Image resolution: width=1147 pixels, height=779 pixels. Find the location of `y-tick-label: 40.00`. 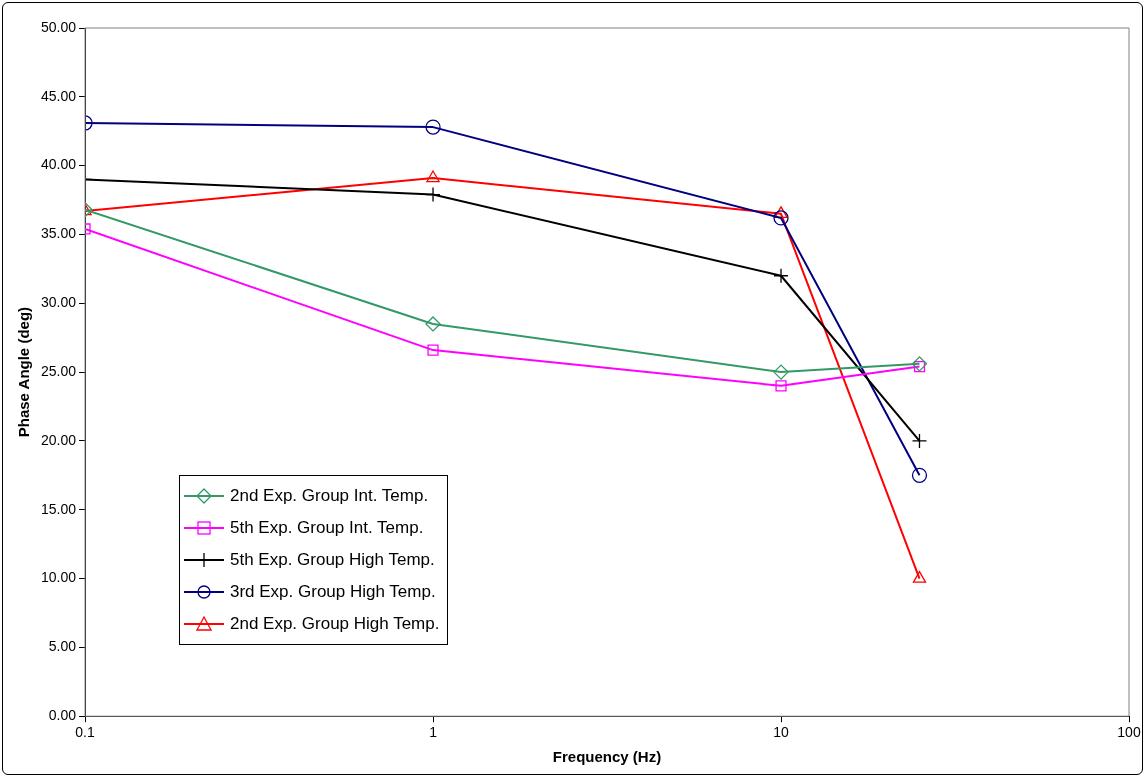

y-tick-label: 40.00 is located at coordinates (58, 164).